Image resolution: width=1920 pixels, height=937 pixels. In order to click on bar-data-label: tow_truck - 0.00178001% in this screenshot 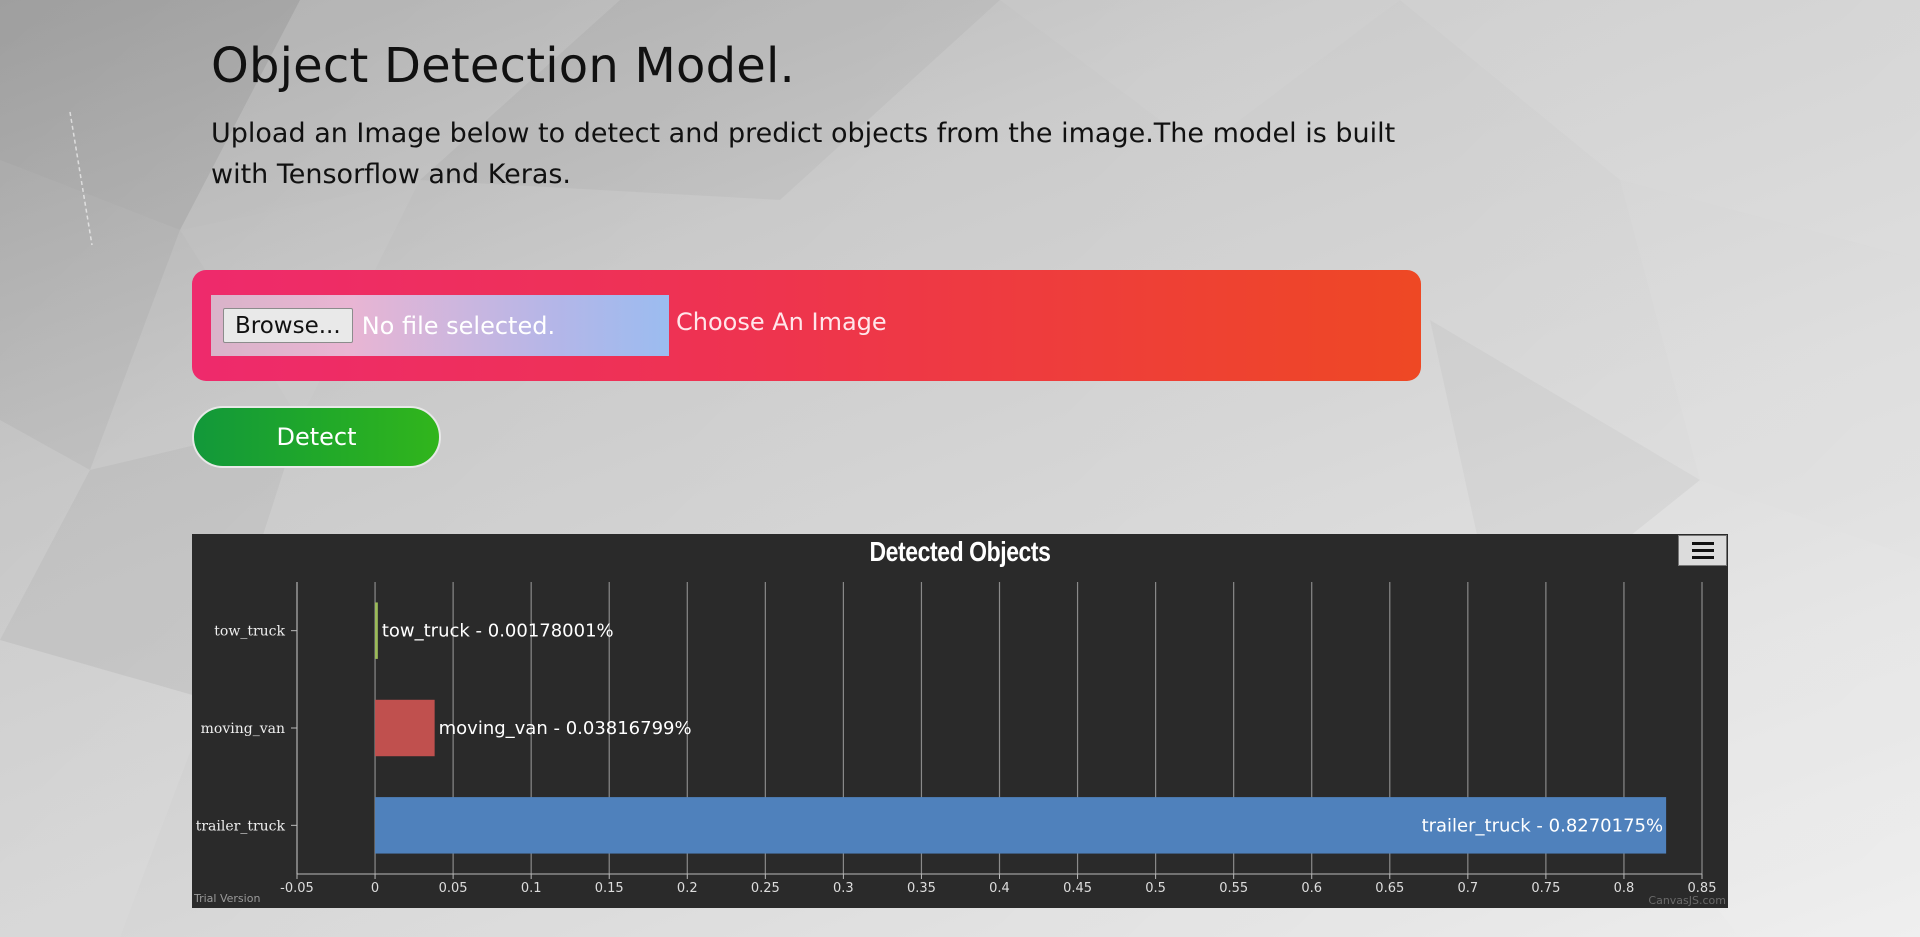, I will do `click(498, 631)`.